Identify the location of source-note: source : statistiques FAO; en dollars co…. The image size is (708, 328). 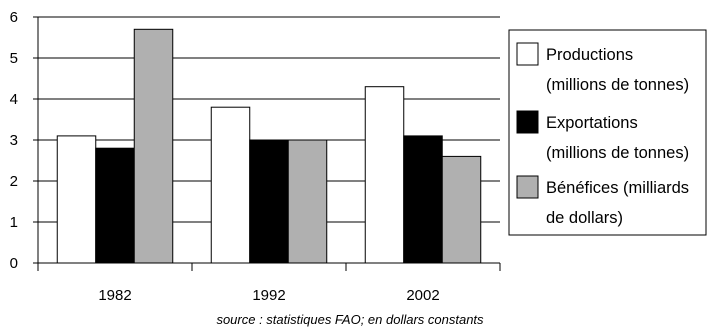
(350, 319).